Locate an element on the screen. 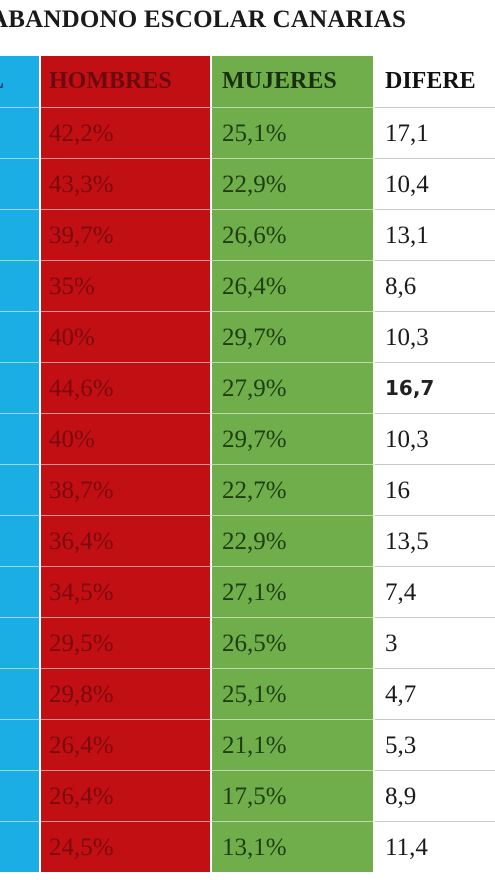 The image size is (495, 880). hombres-cell: 36,4% is located at coordinates (126, 540).